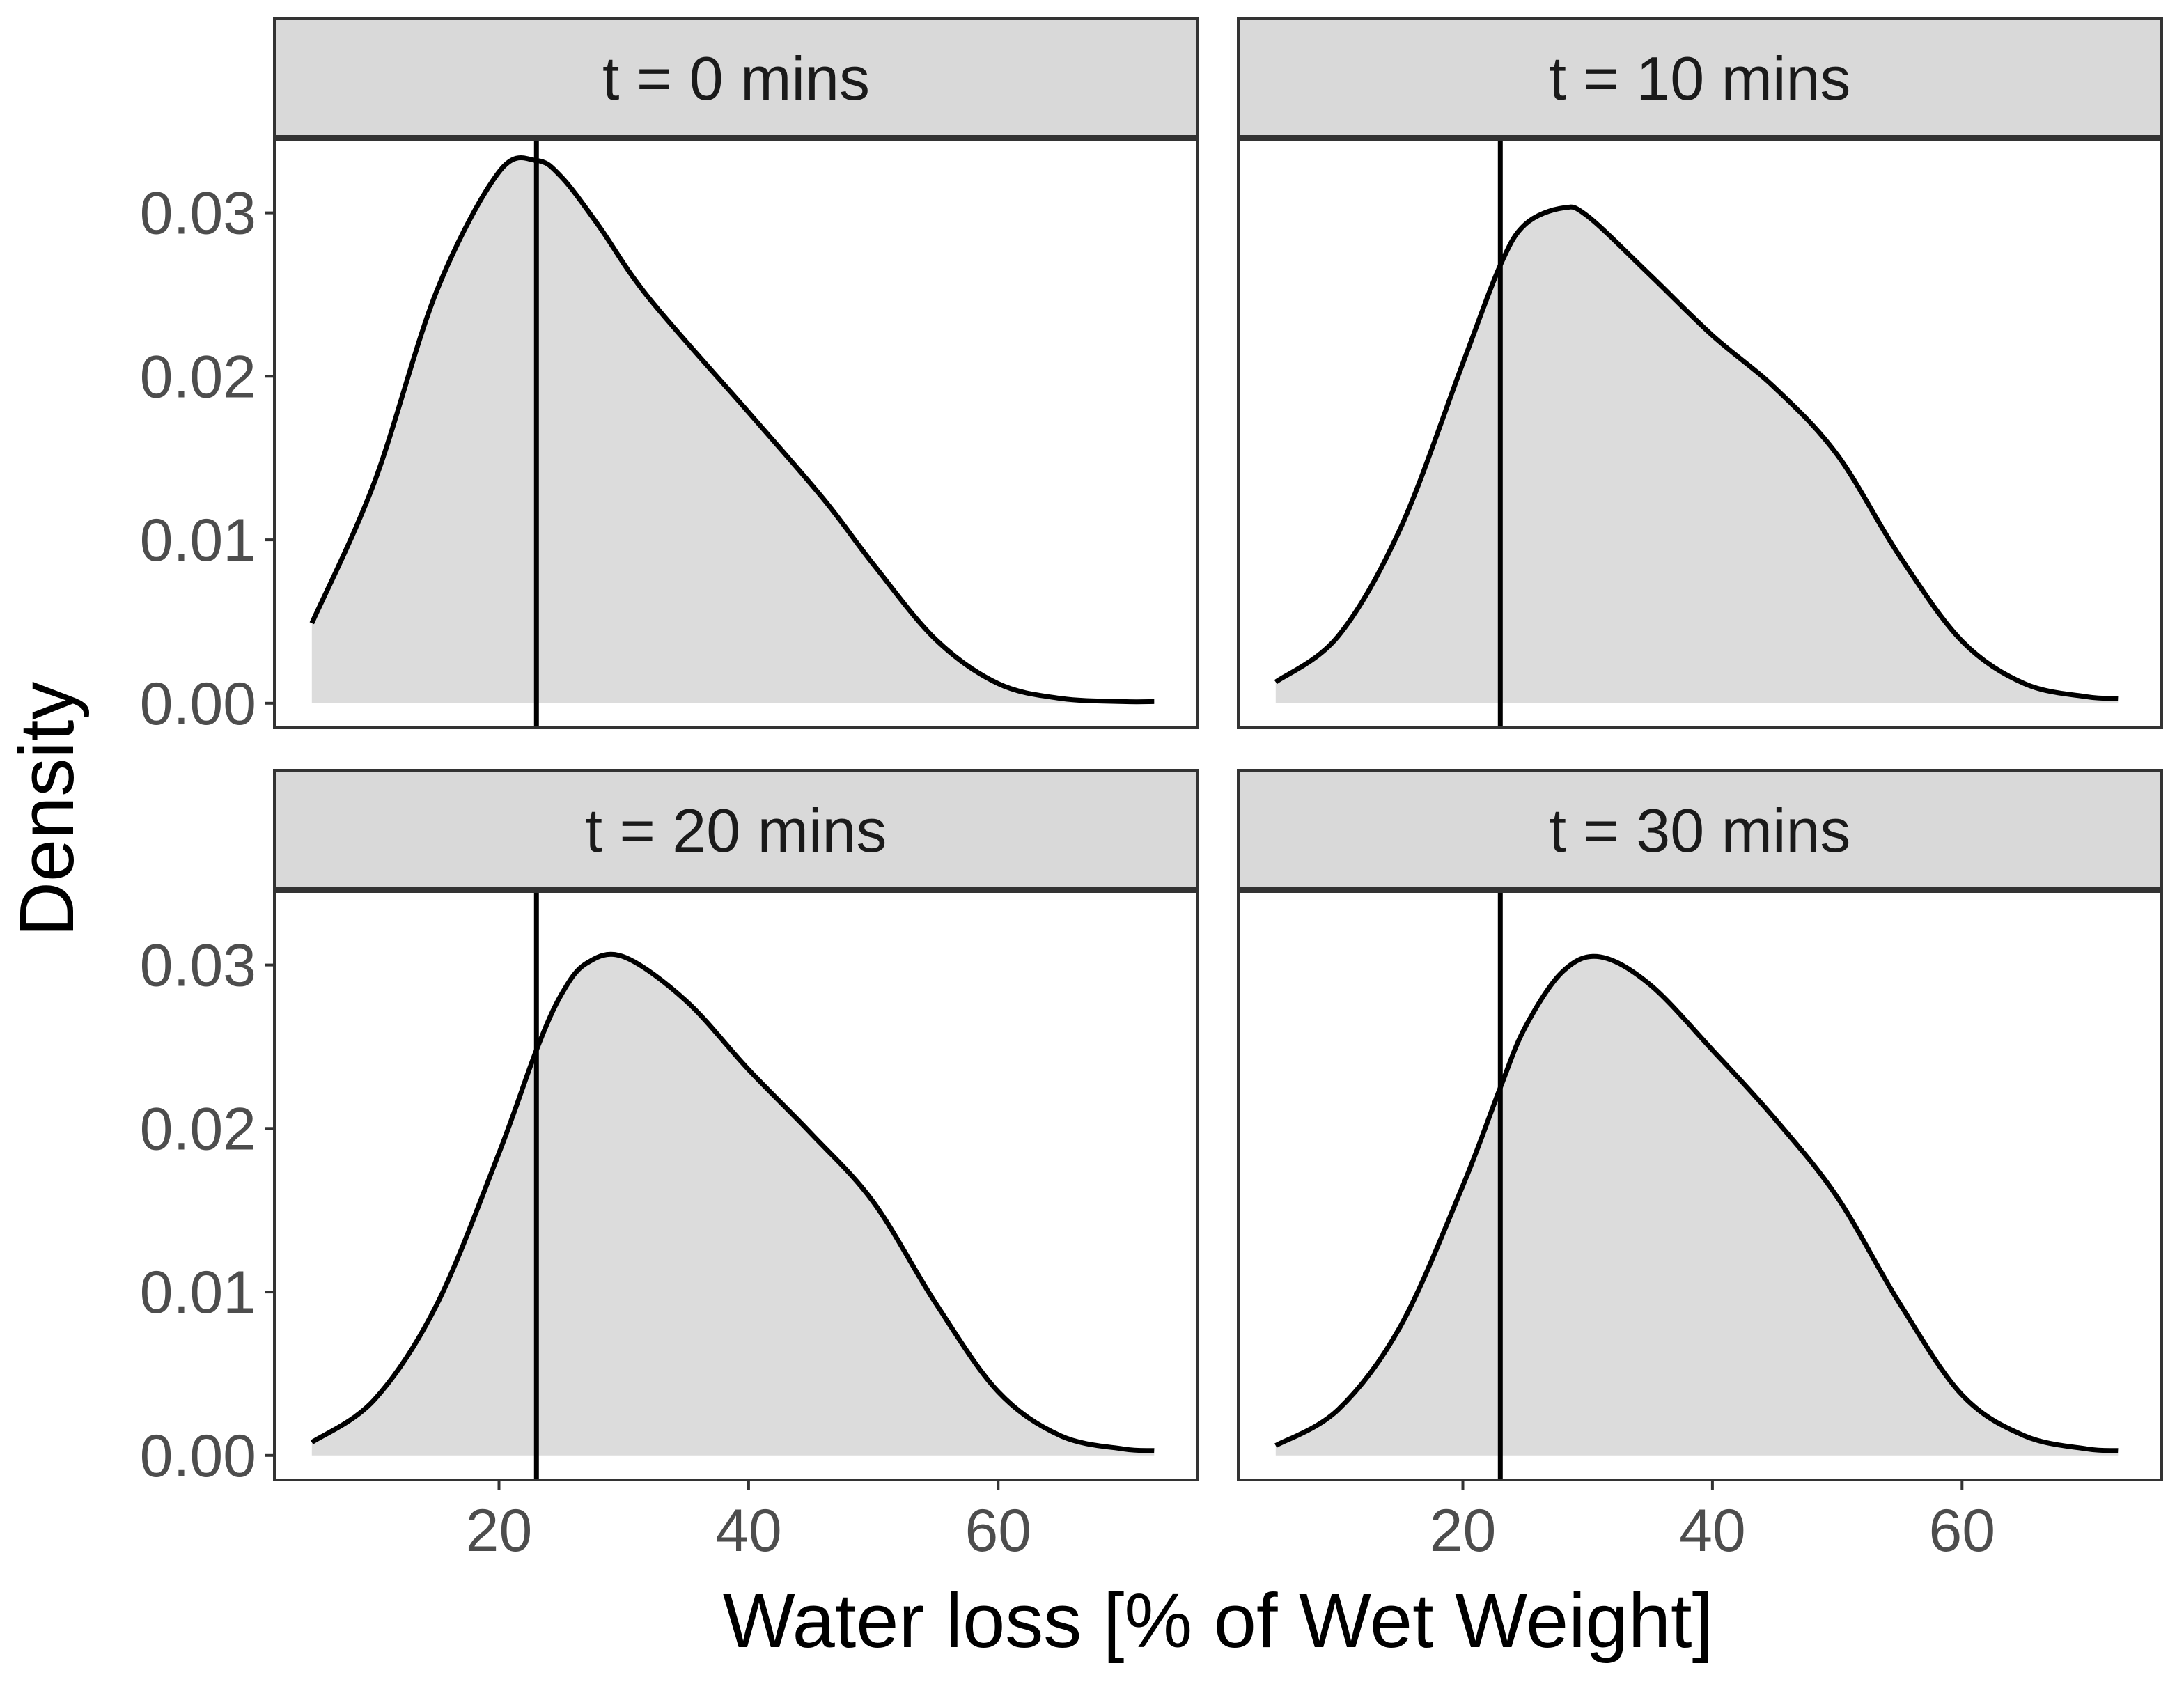 The width and height of the screenshot is (2184, 1684). Describe the element at coordinates (47, 809) in the screenshot. I see `y-axis-title: Density` at that location.